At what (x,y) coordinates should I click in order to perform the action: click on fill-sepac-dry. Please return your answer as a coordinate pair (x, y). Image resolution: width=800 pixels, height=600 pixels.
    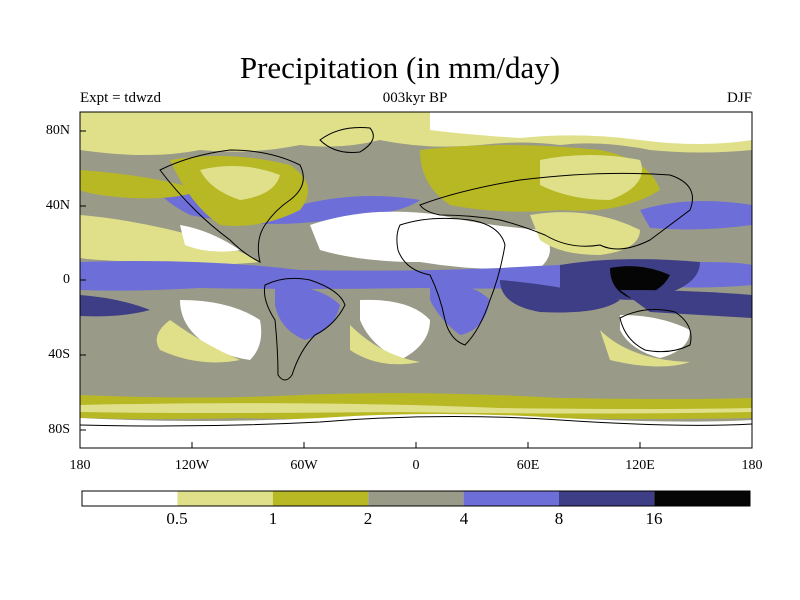
    Looking at the image, I should click on (221, 330).